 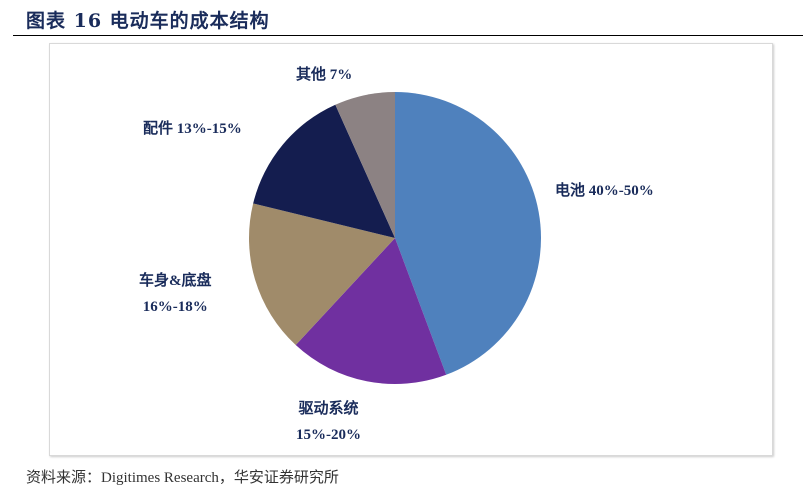 I want to click on label-line: 配件 13%-15%, so click(x=192, y=129).